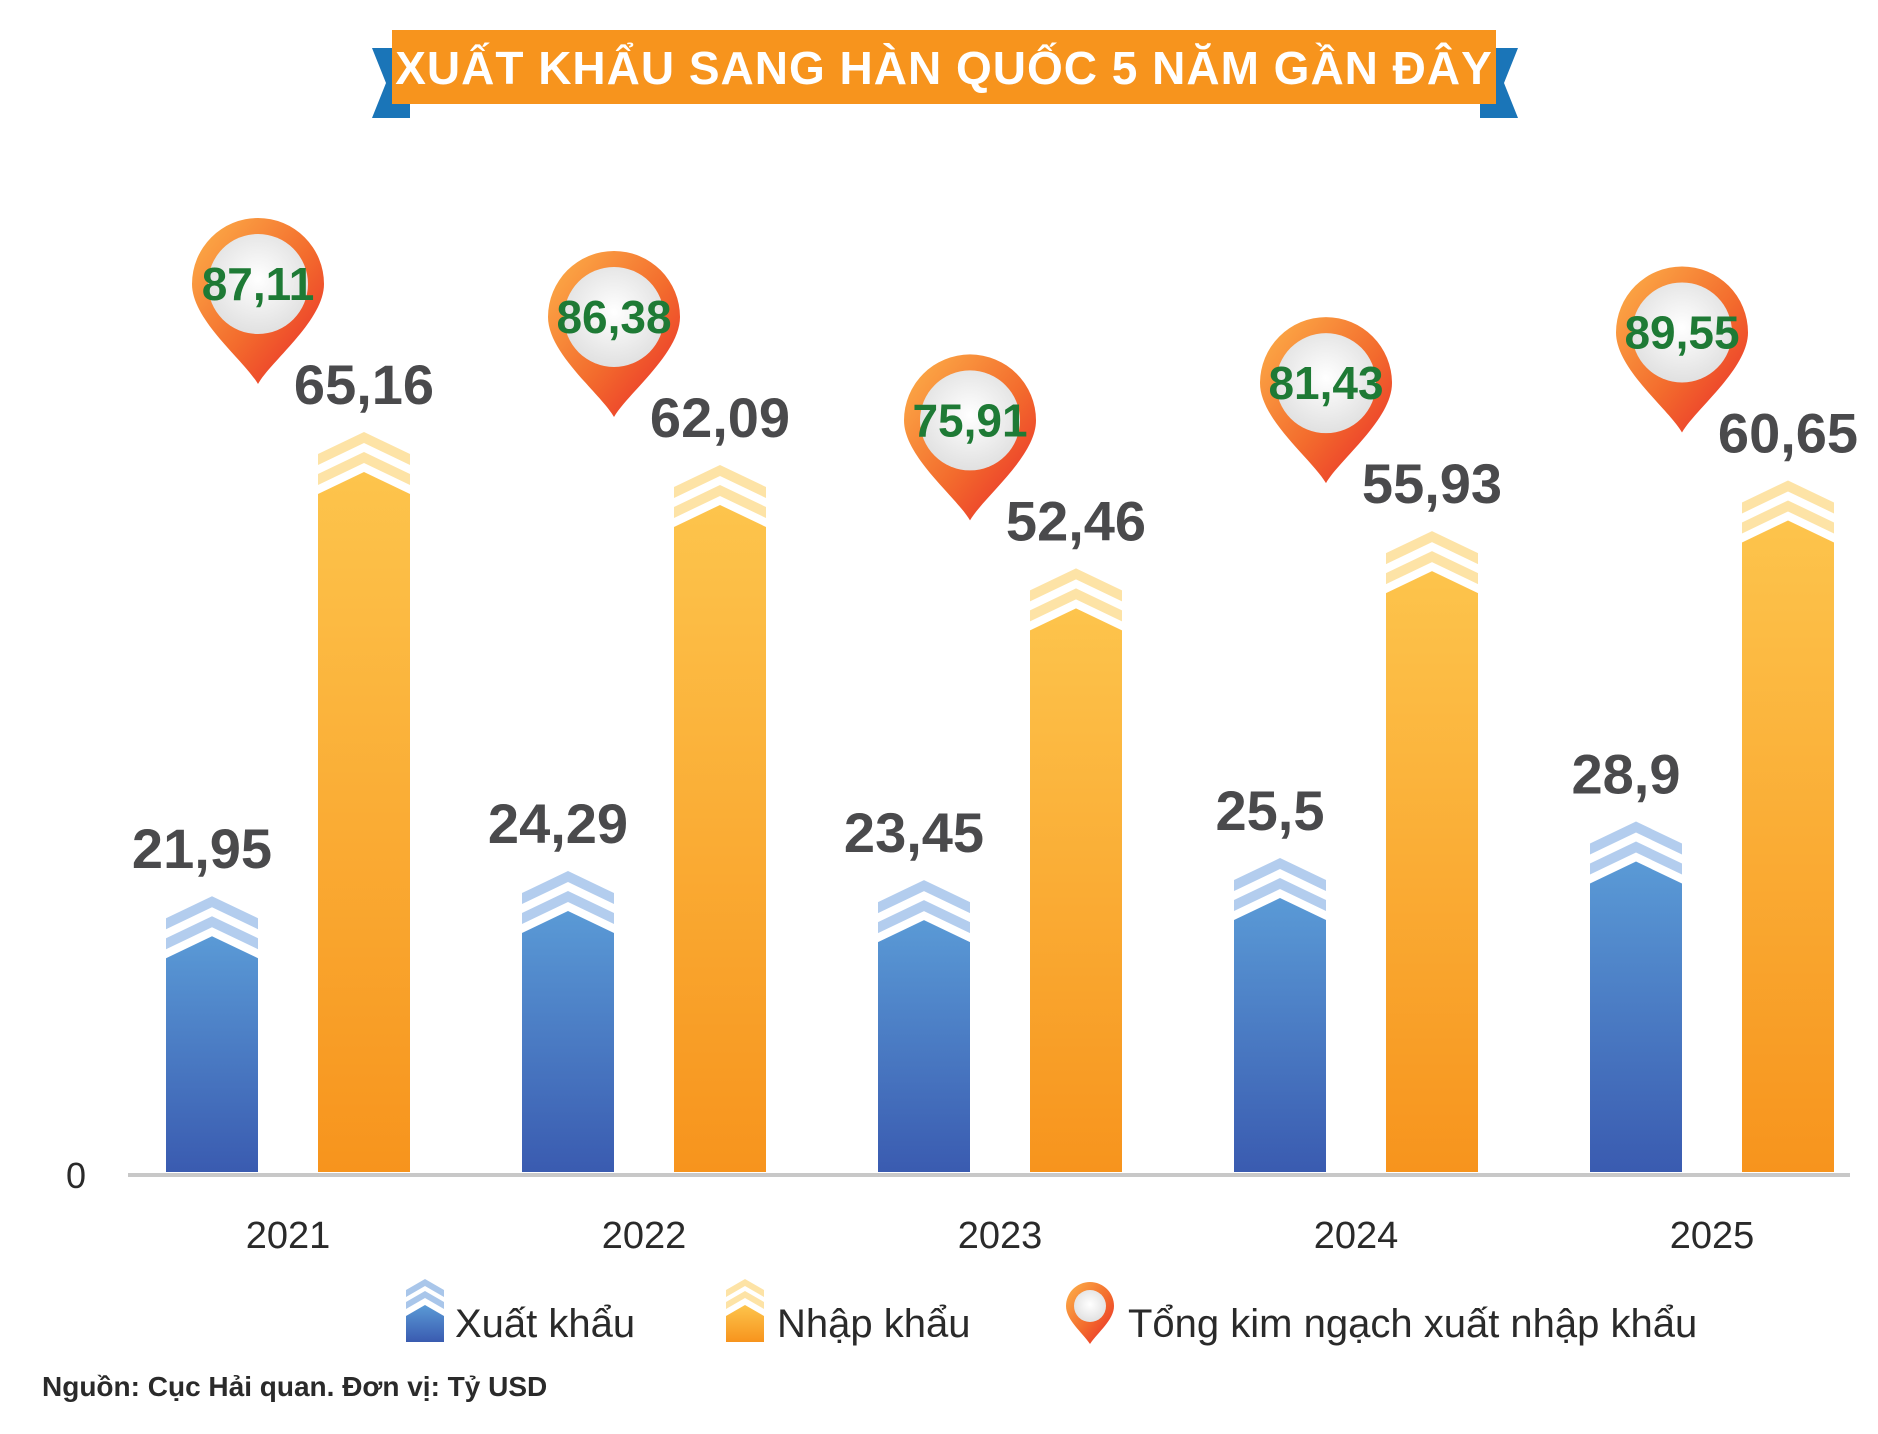 The height and width of the screenshot is (1434, 1878). I want to click on import-chevron-2-2024, so click(1432, 548).